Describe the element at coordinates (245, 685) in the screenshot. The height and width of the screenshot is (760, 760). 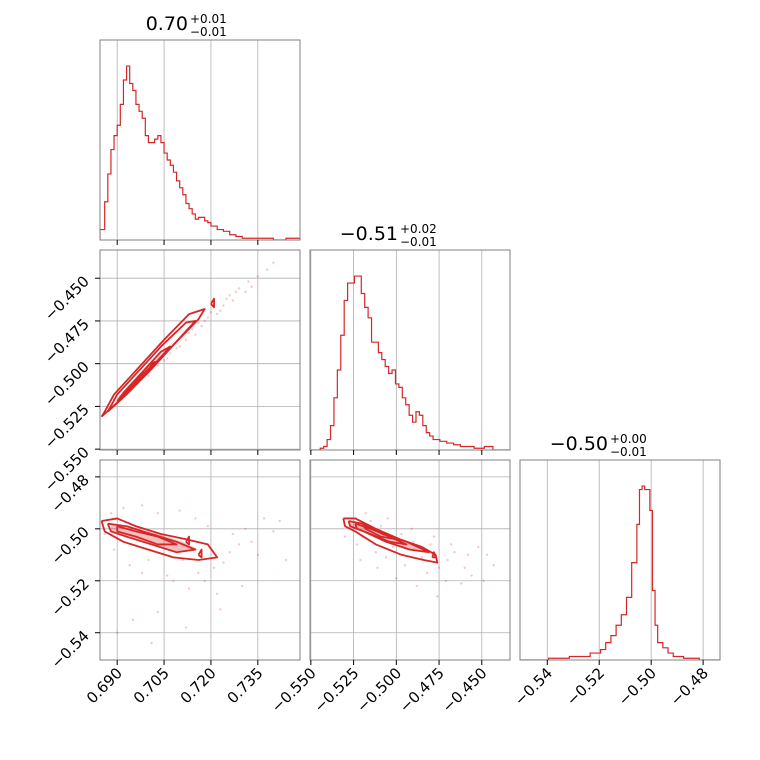
I see `x-tick-label: 0.735` at that location.